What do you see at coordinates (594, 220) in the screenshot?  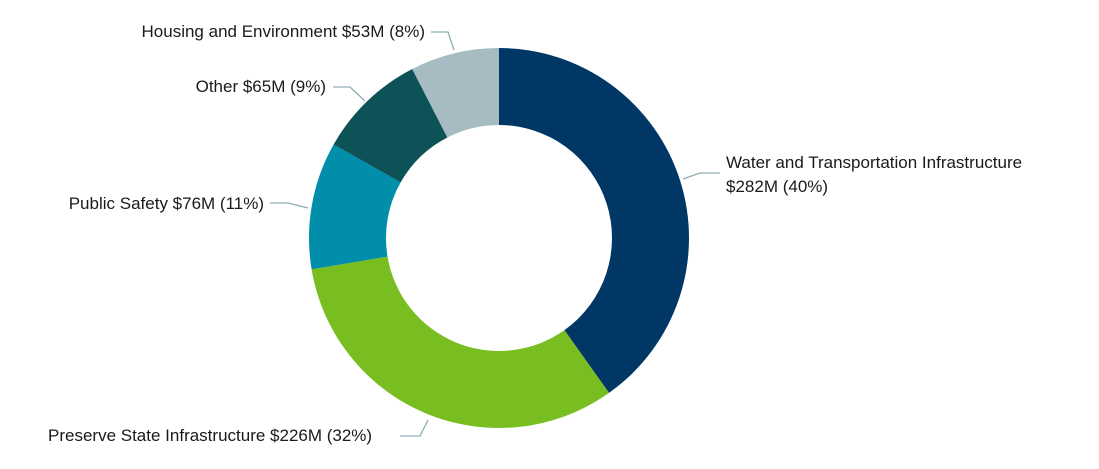 I see `slice-water-and-transportation-infrastructure` at bounding box center [594, 220].